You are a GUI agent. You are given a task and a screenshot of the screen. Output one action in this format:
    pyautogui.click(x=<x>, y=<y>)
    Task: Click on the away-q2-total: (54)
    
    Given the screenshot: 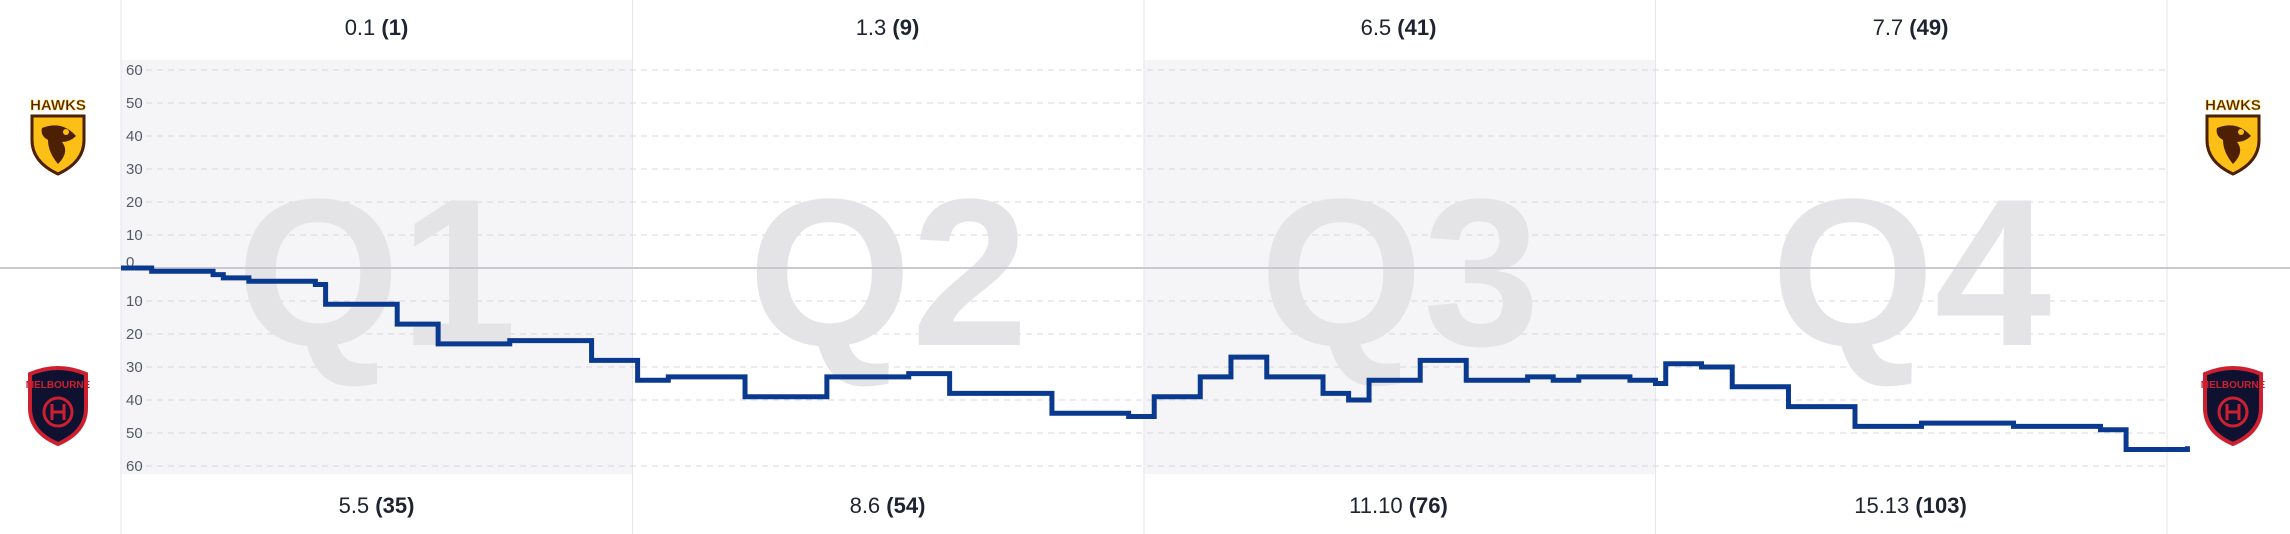 What is the action you would take?
    pyautogui.click(x=906, y=505)
    